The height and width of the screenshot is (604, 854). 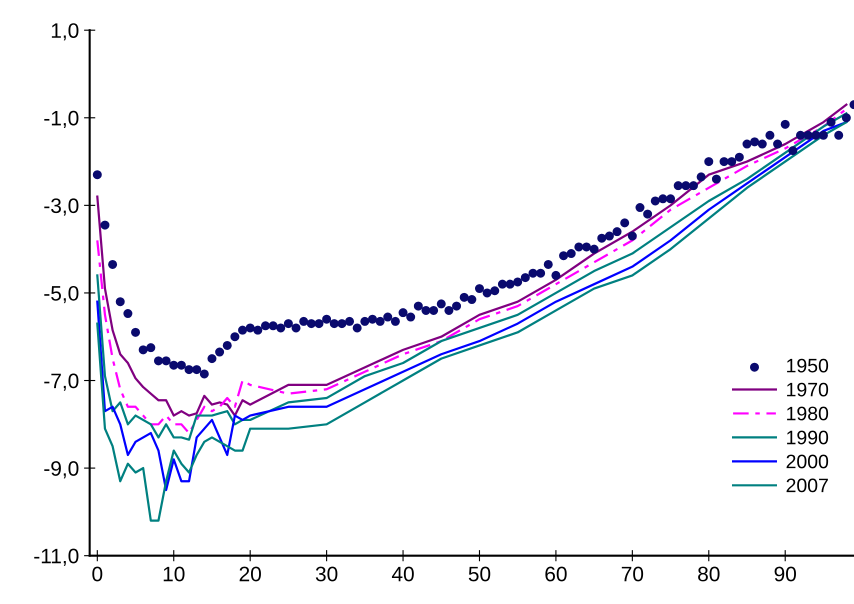 What do you see at coordinates (807, 437) in the screenshot?
I see `legend-label: 1990` at bounding box center [807, 437].